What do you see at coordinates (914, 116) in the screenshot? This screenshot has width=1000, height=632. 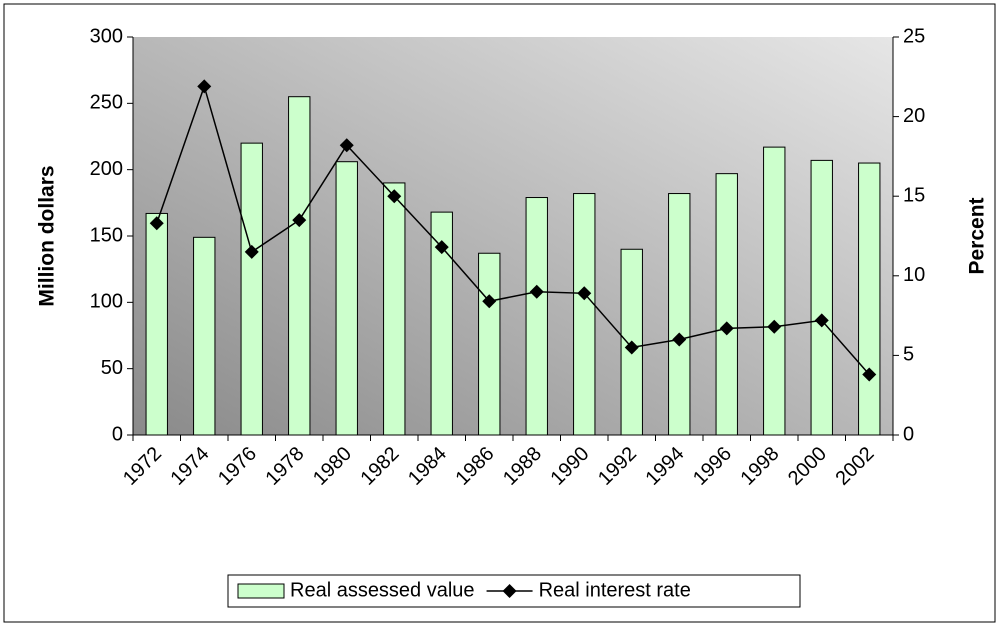 I see `y2-tick-label: 20` at bounding box center [914, 116].